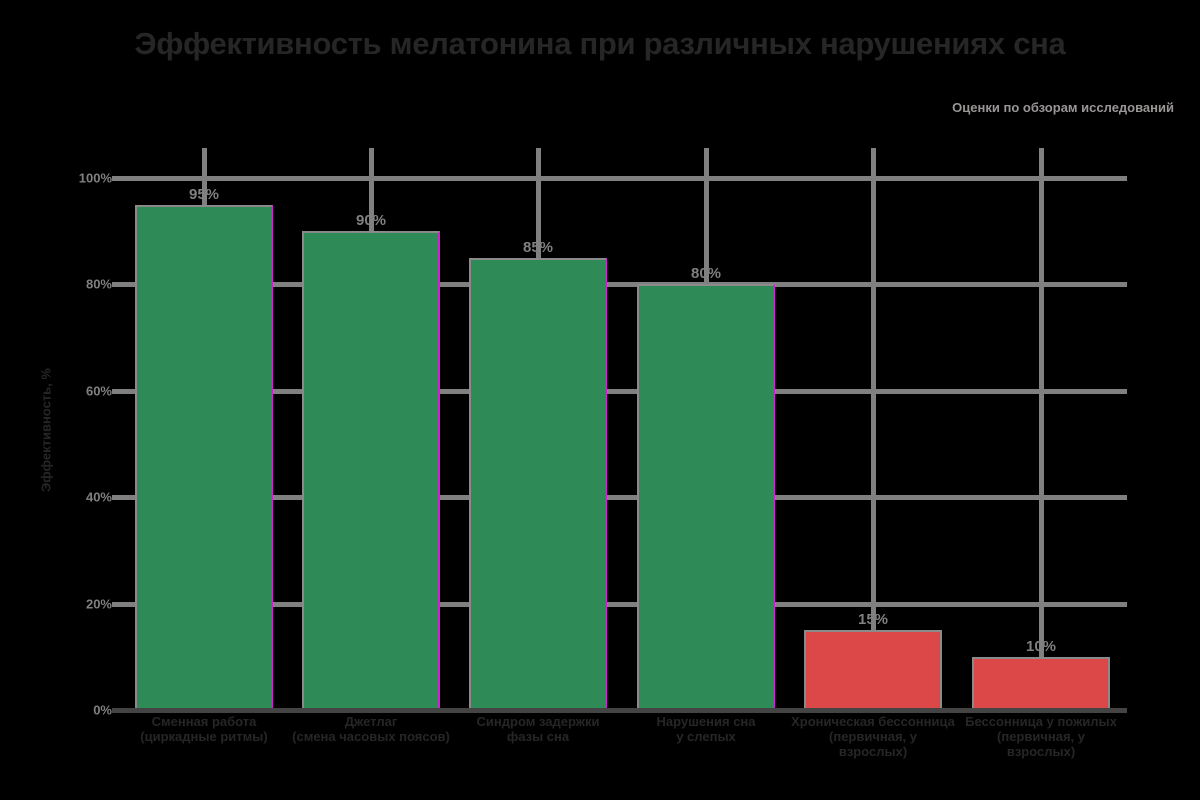  Describe the element at coordinates (95, 178) in the screenshot. I see `y-tick-label: 100%` at that location.